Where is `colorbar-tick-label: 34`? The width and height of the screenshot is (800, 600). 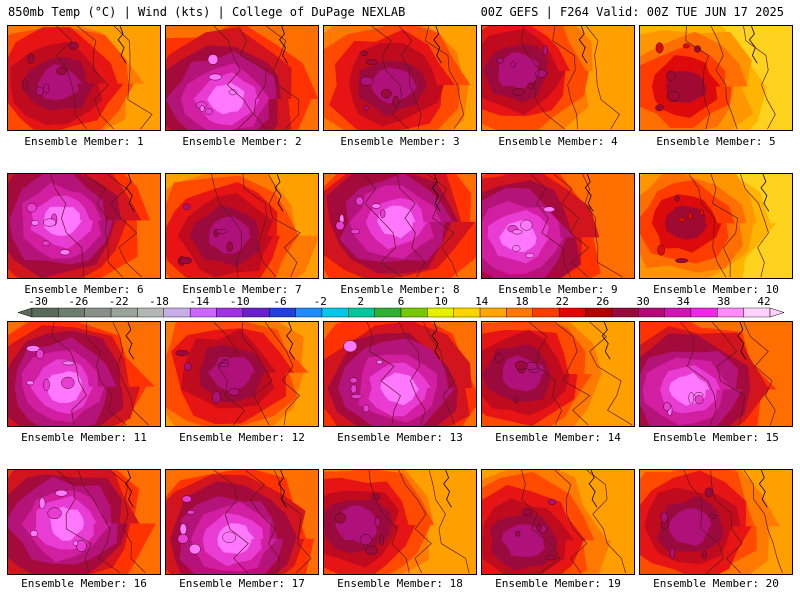
colorbar-tick-label: 34 is located at coordinates (684, 302).